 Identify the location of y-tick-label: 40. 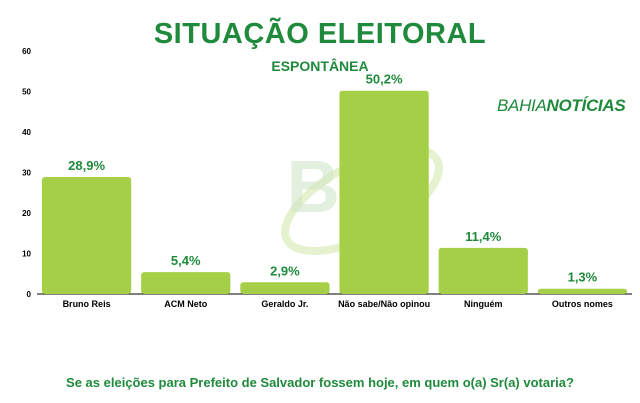
(26, 132).